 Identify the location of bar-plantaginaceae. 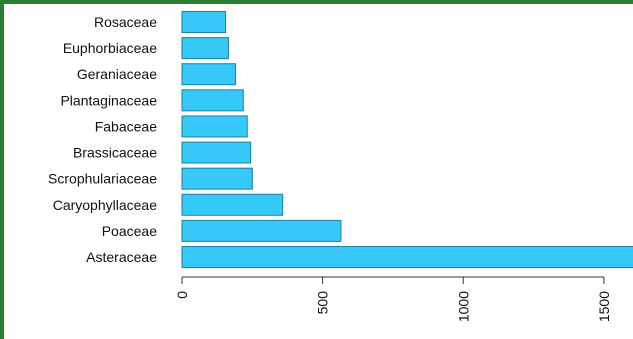
(212, 100).